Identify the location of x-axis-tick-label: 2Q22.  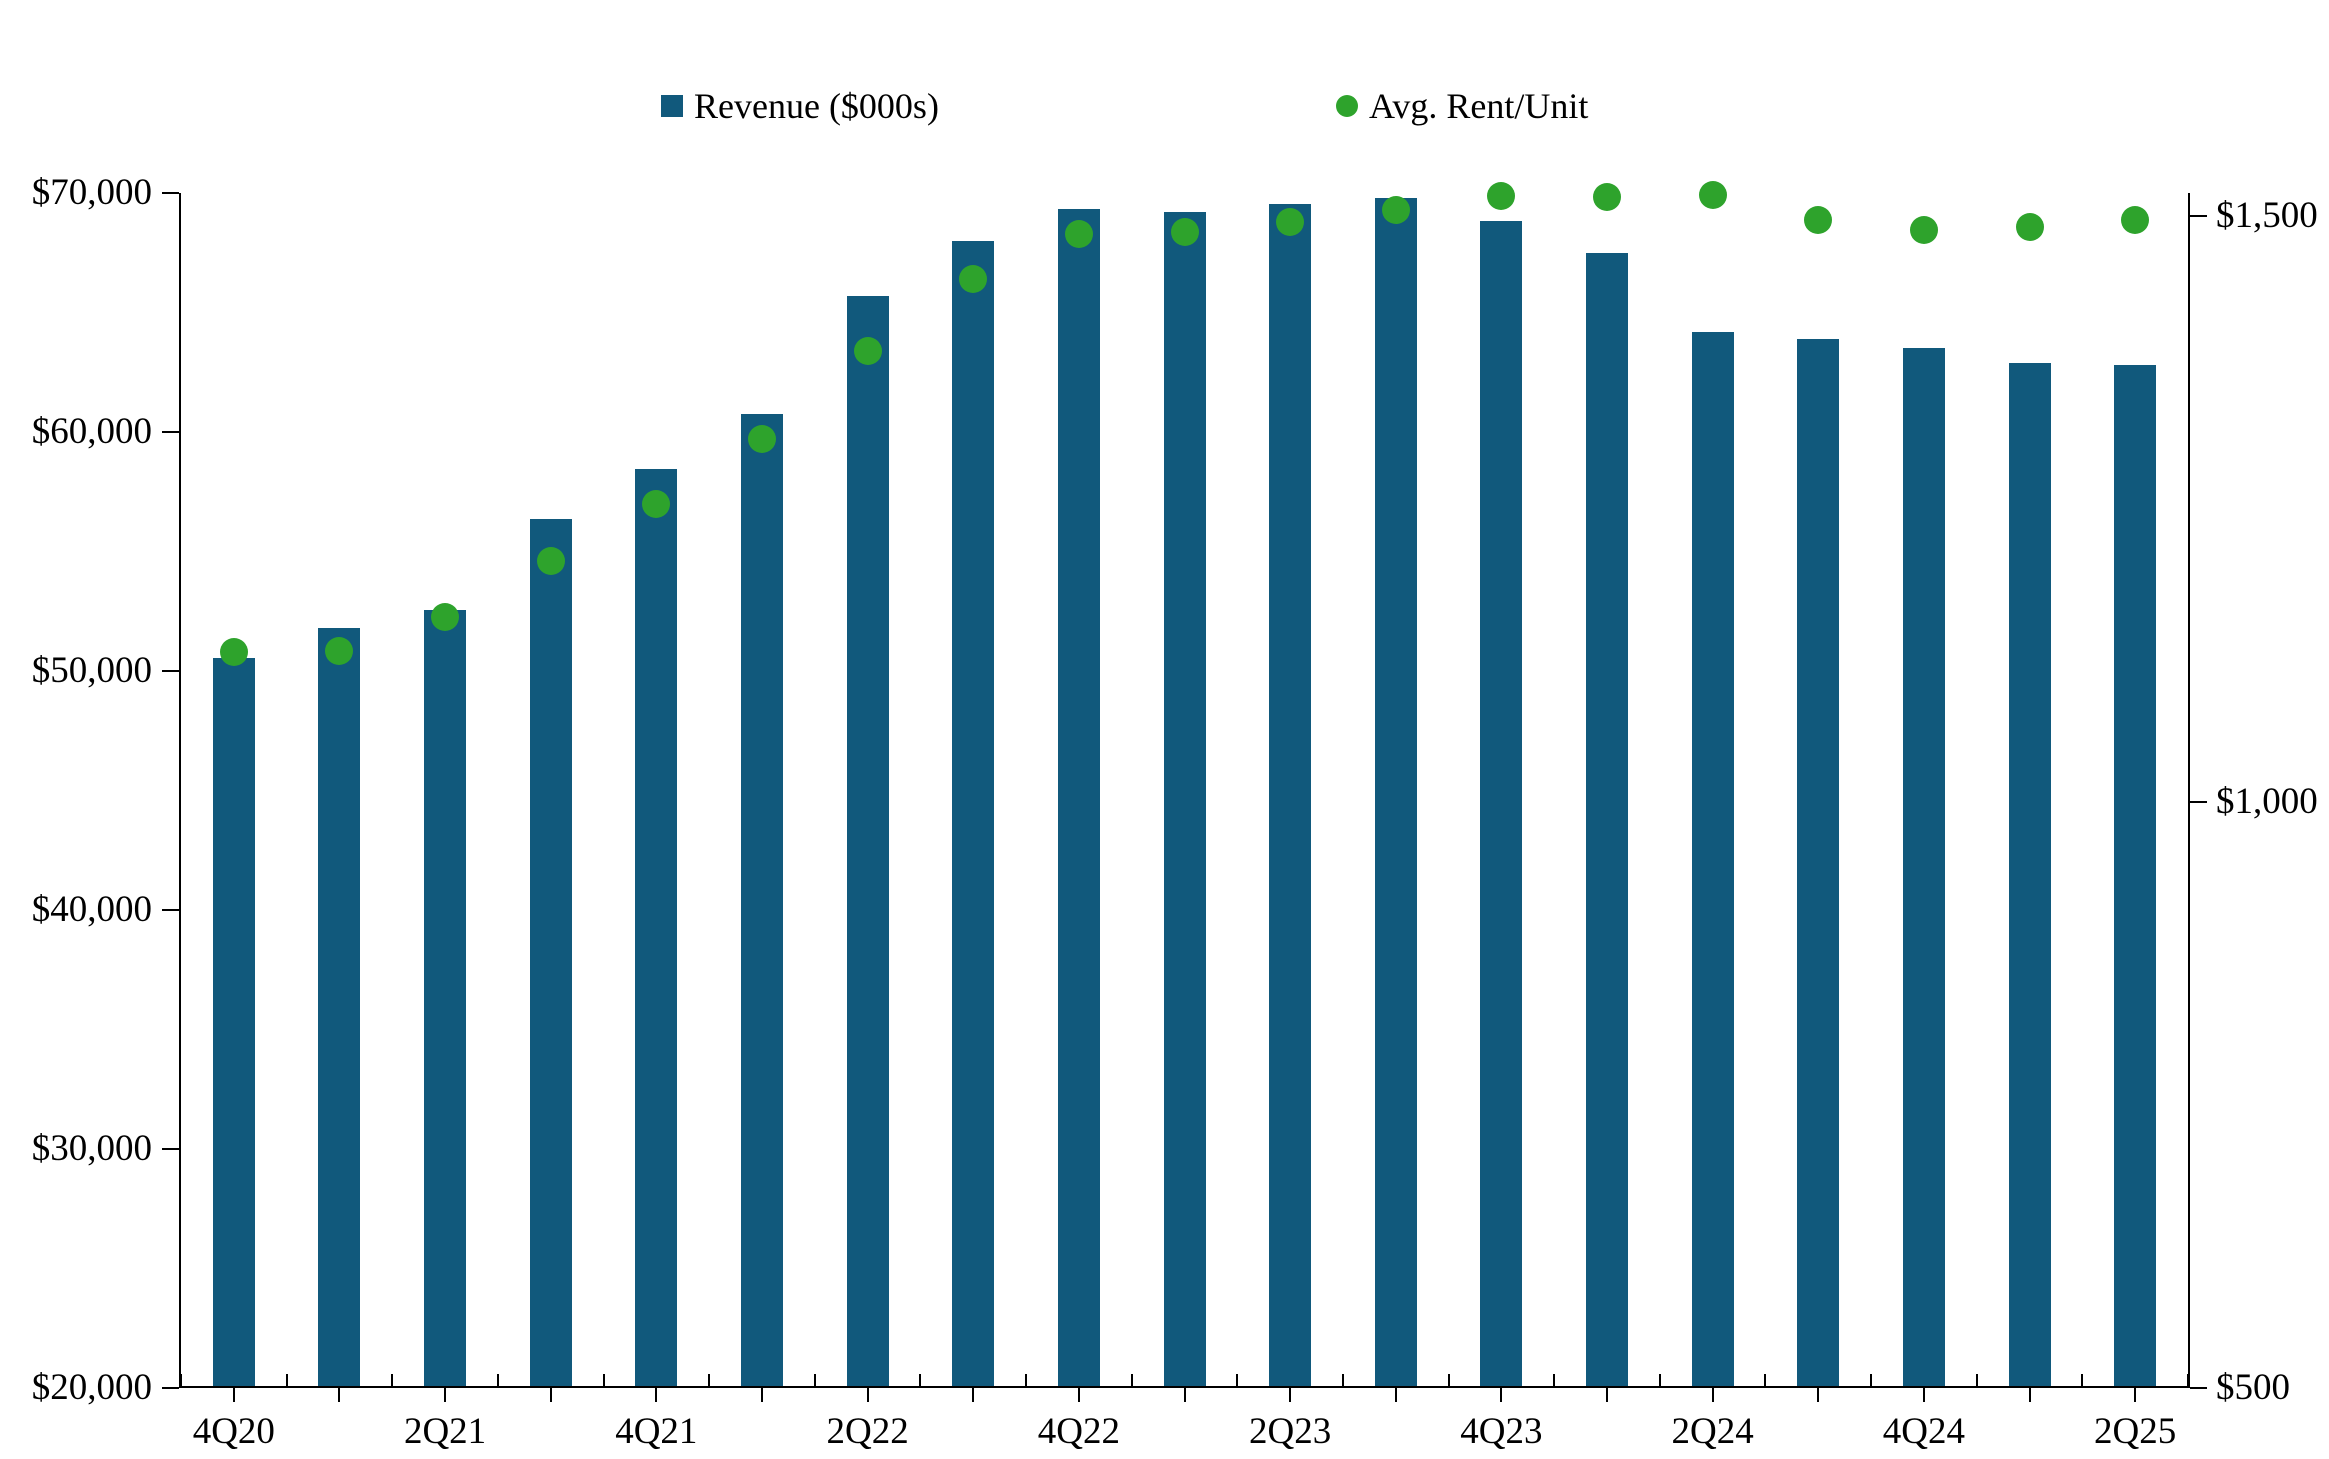
(867, 1431).